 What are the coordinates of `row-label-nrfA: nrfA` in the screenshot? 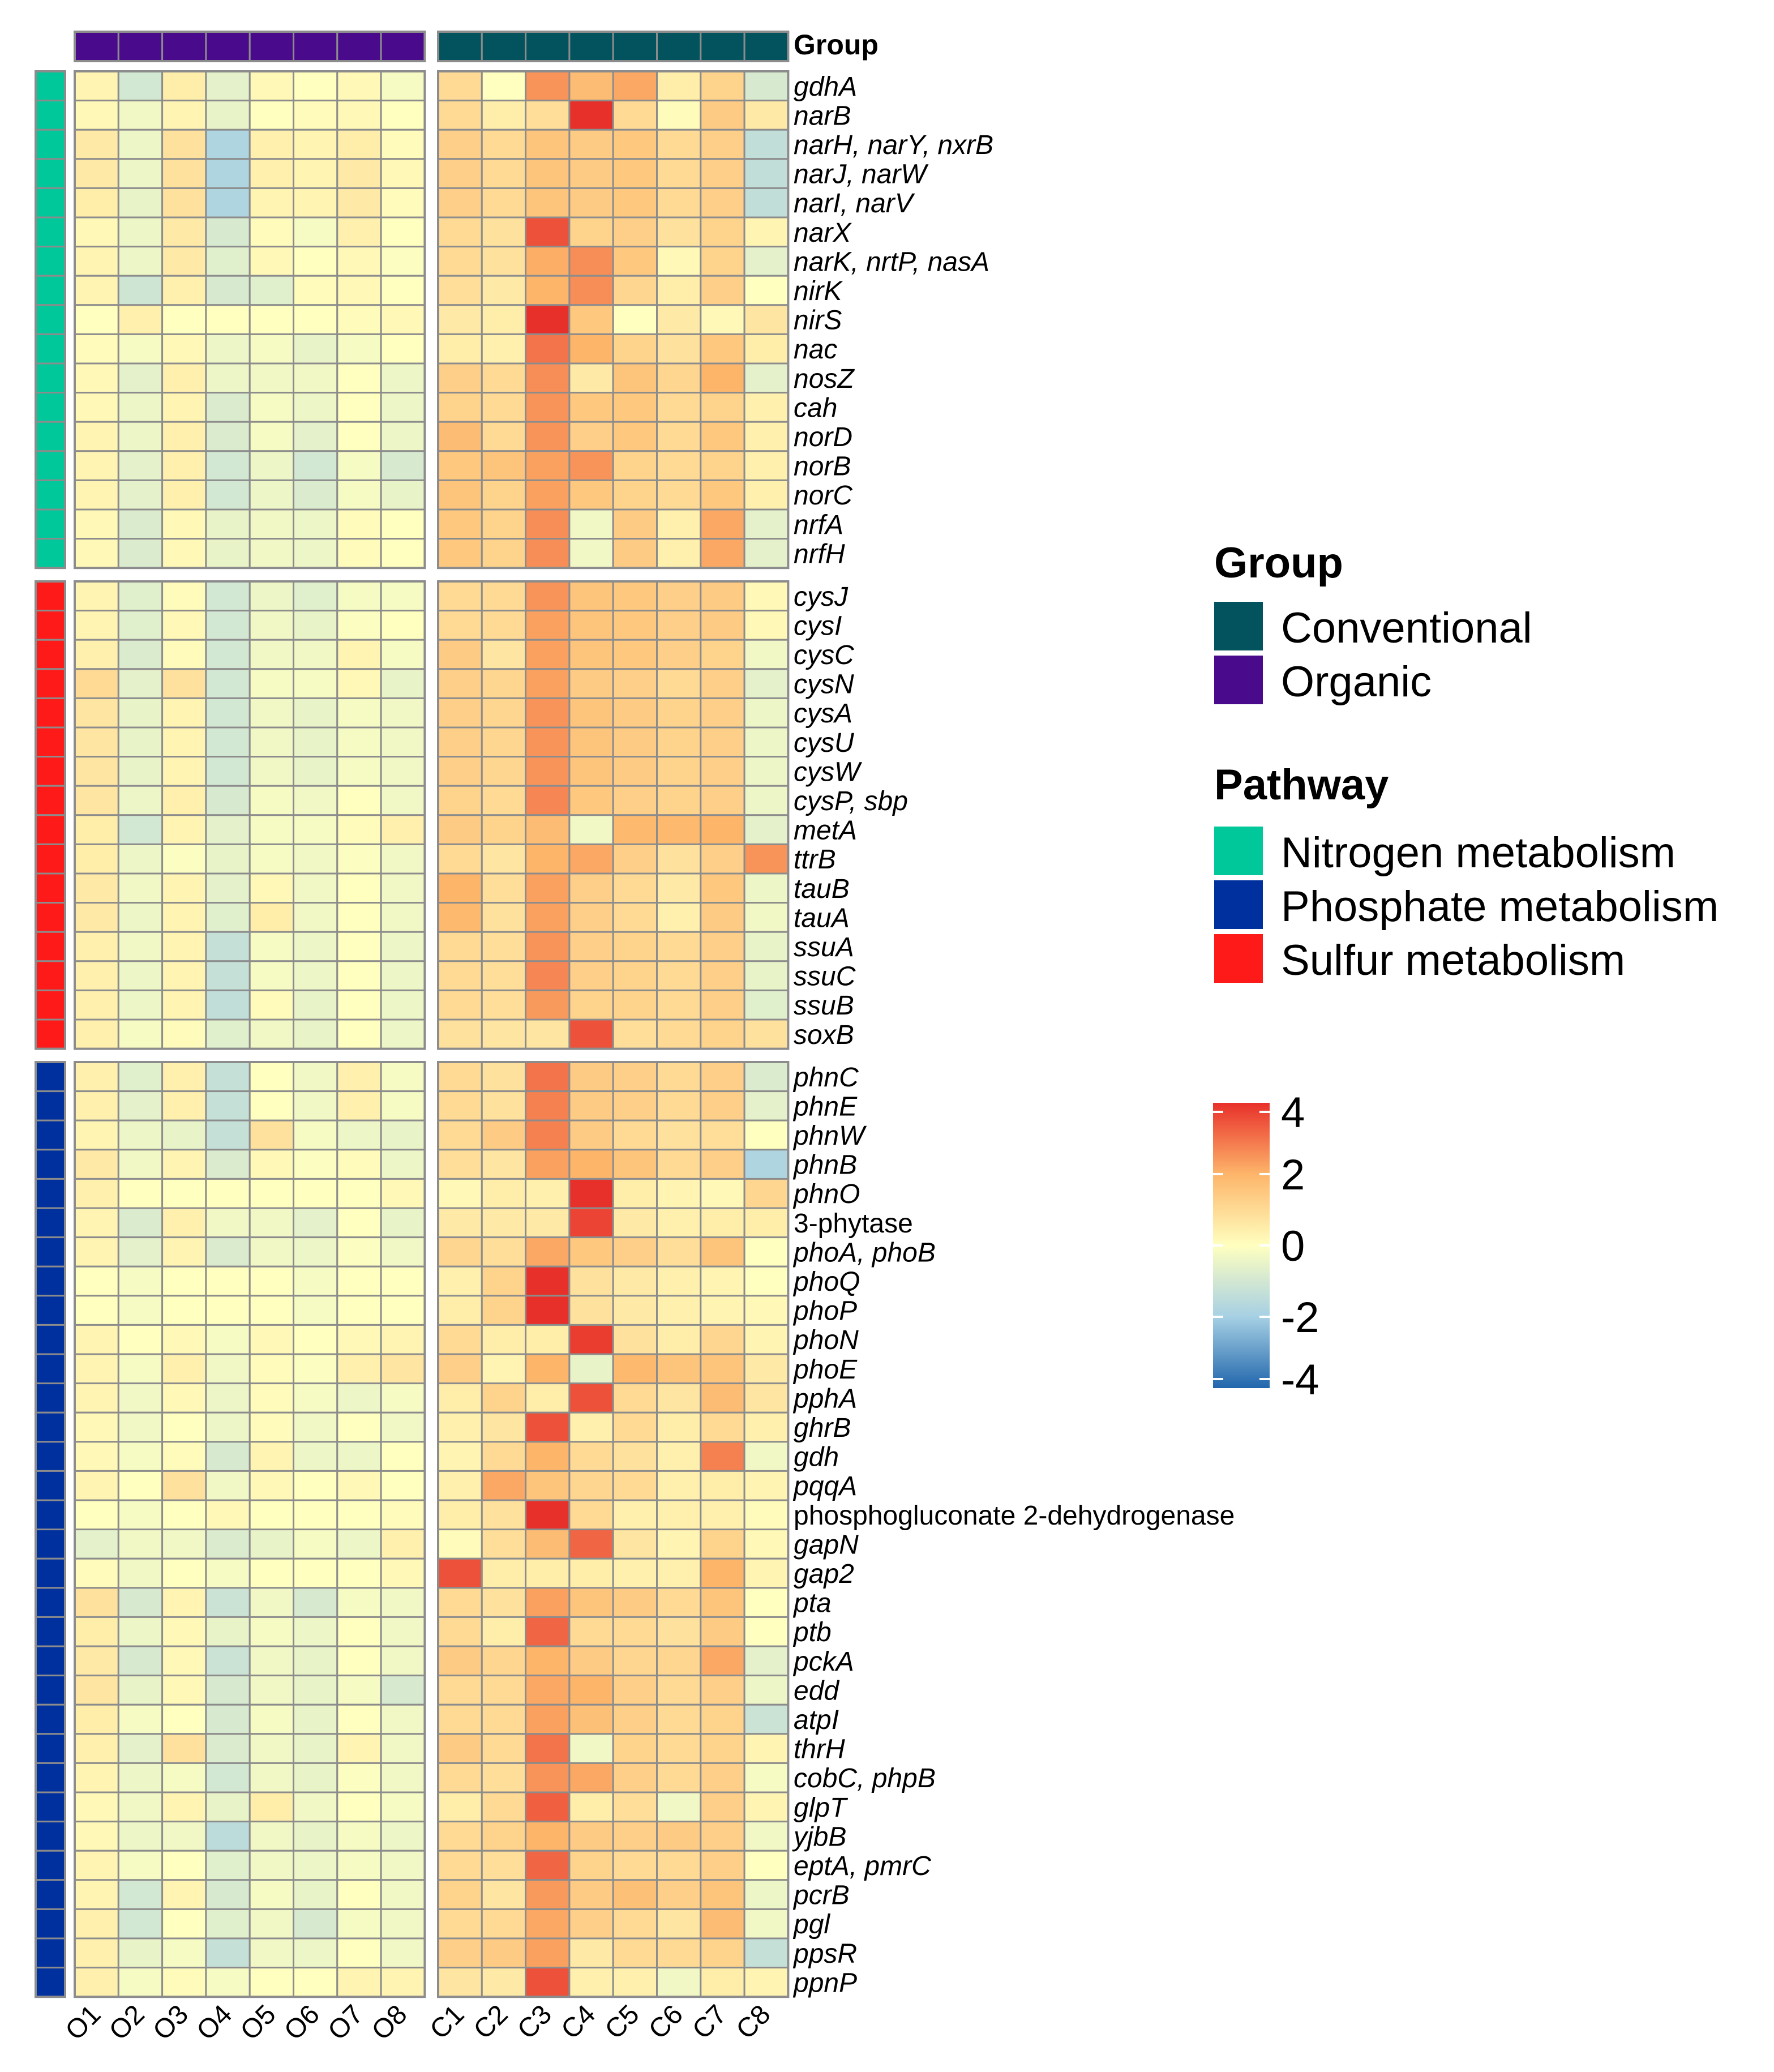 It's located at (818, 525).